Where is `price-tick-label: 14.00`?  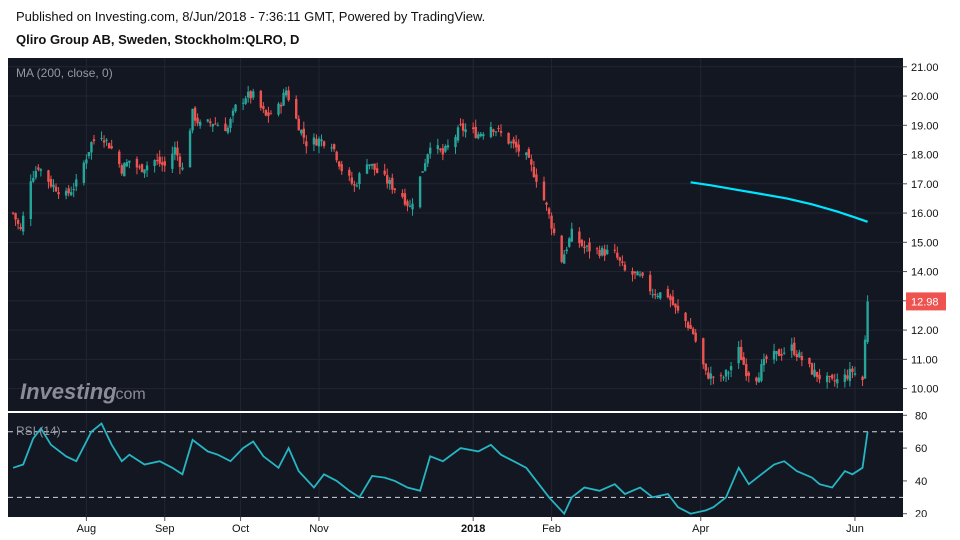 price-tick-label: 14.00 is located at coordinates (925, 273).